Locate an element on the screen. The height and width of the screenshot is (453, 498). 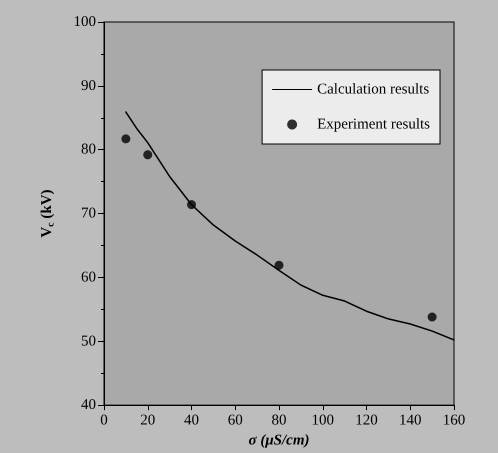
y-tick-label: 50 is located at coordinates (88, 341).